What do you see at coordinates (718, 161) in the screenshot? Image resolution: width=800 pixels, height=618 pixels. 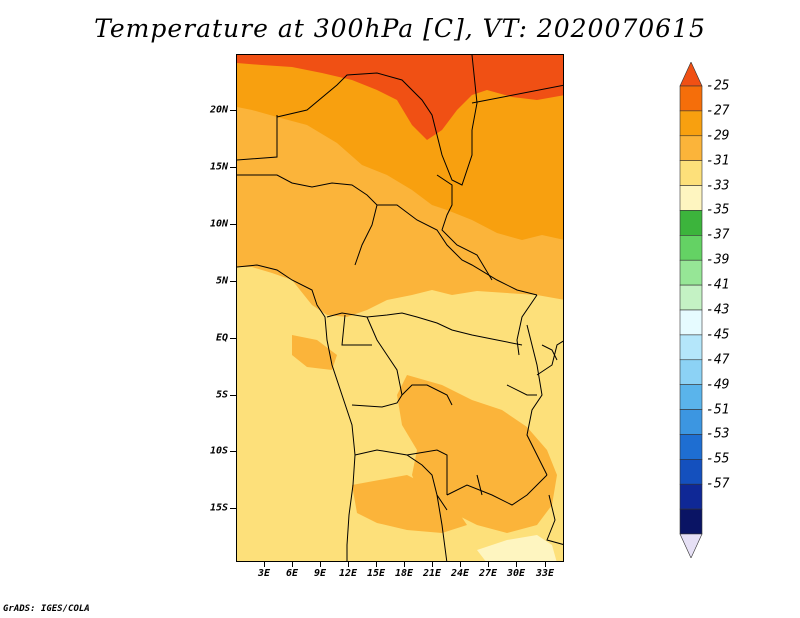 I see `colorbar-label: -31` at bounding box center [718, 161].